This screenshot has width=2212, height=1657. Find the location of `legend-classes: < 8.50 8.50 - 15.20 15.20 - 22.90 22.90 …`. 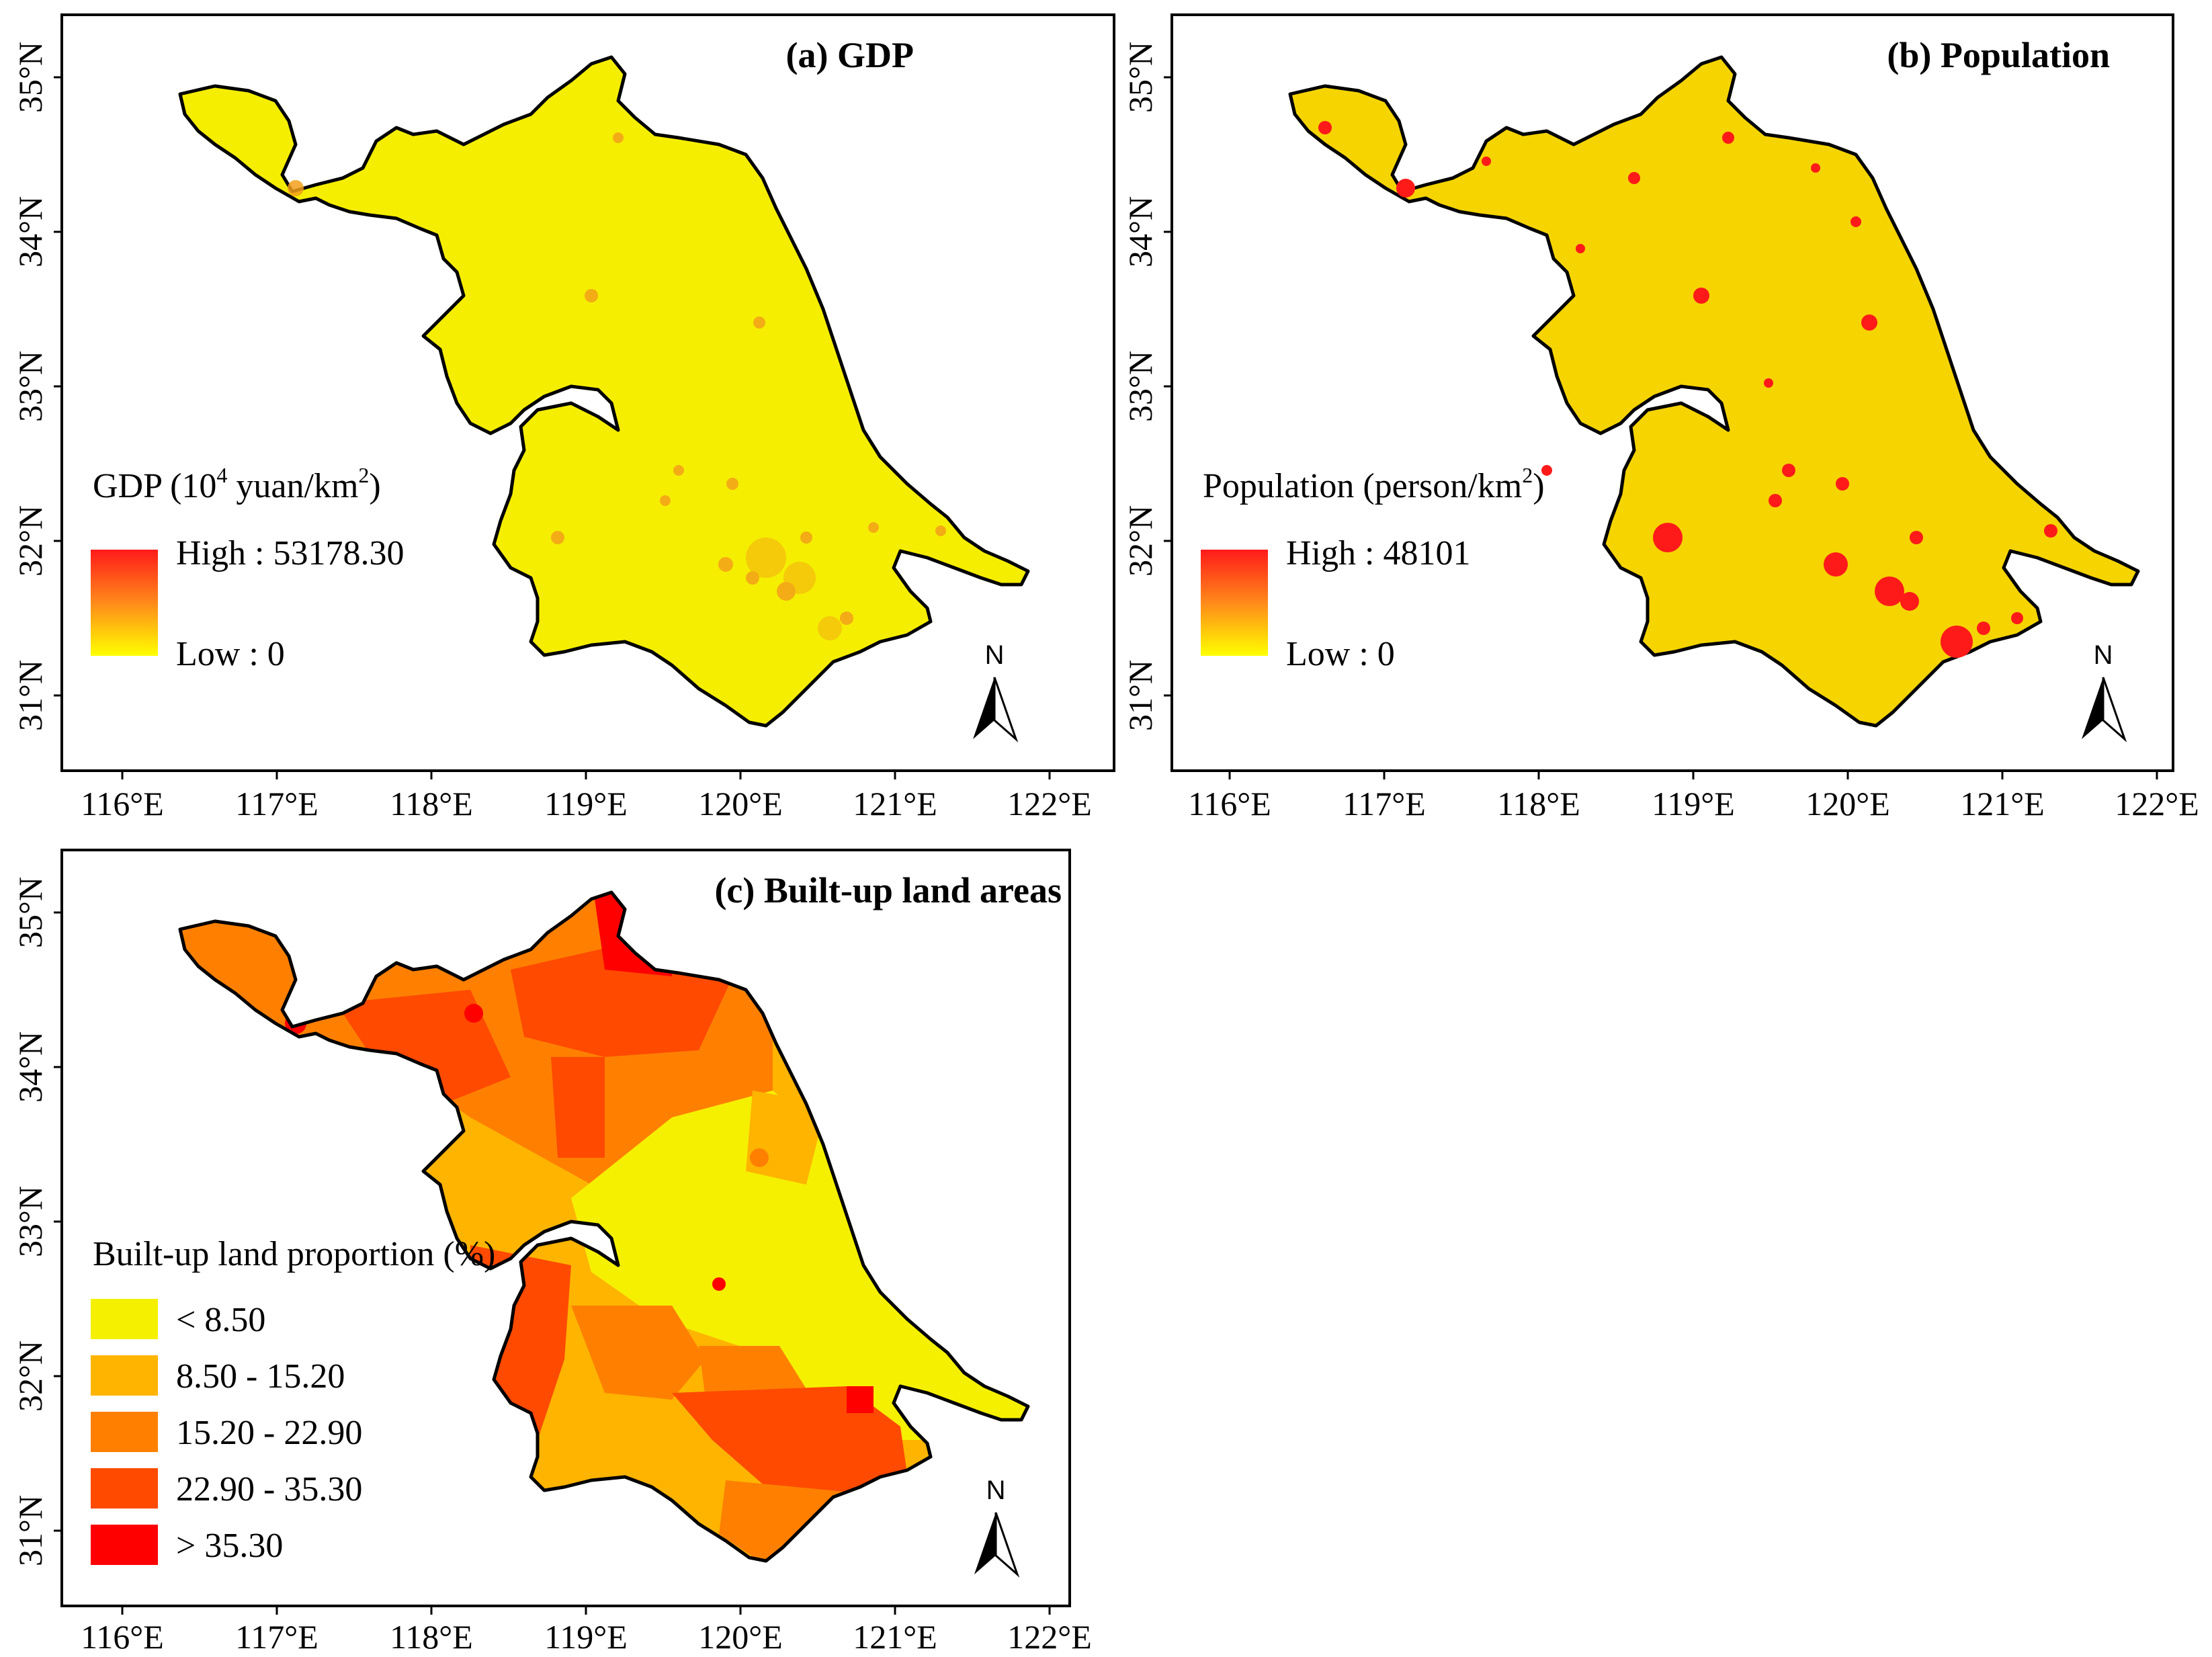

legend-classes: < 8.50 8.50 - 15.20 15.20 - 22.90 22.90 … is located at coordinates (226, 1432).